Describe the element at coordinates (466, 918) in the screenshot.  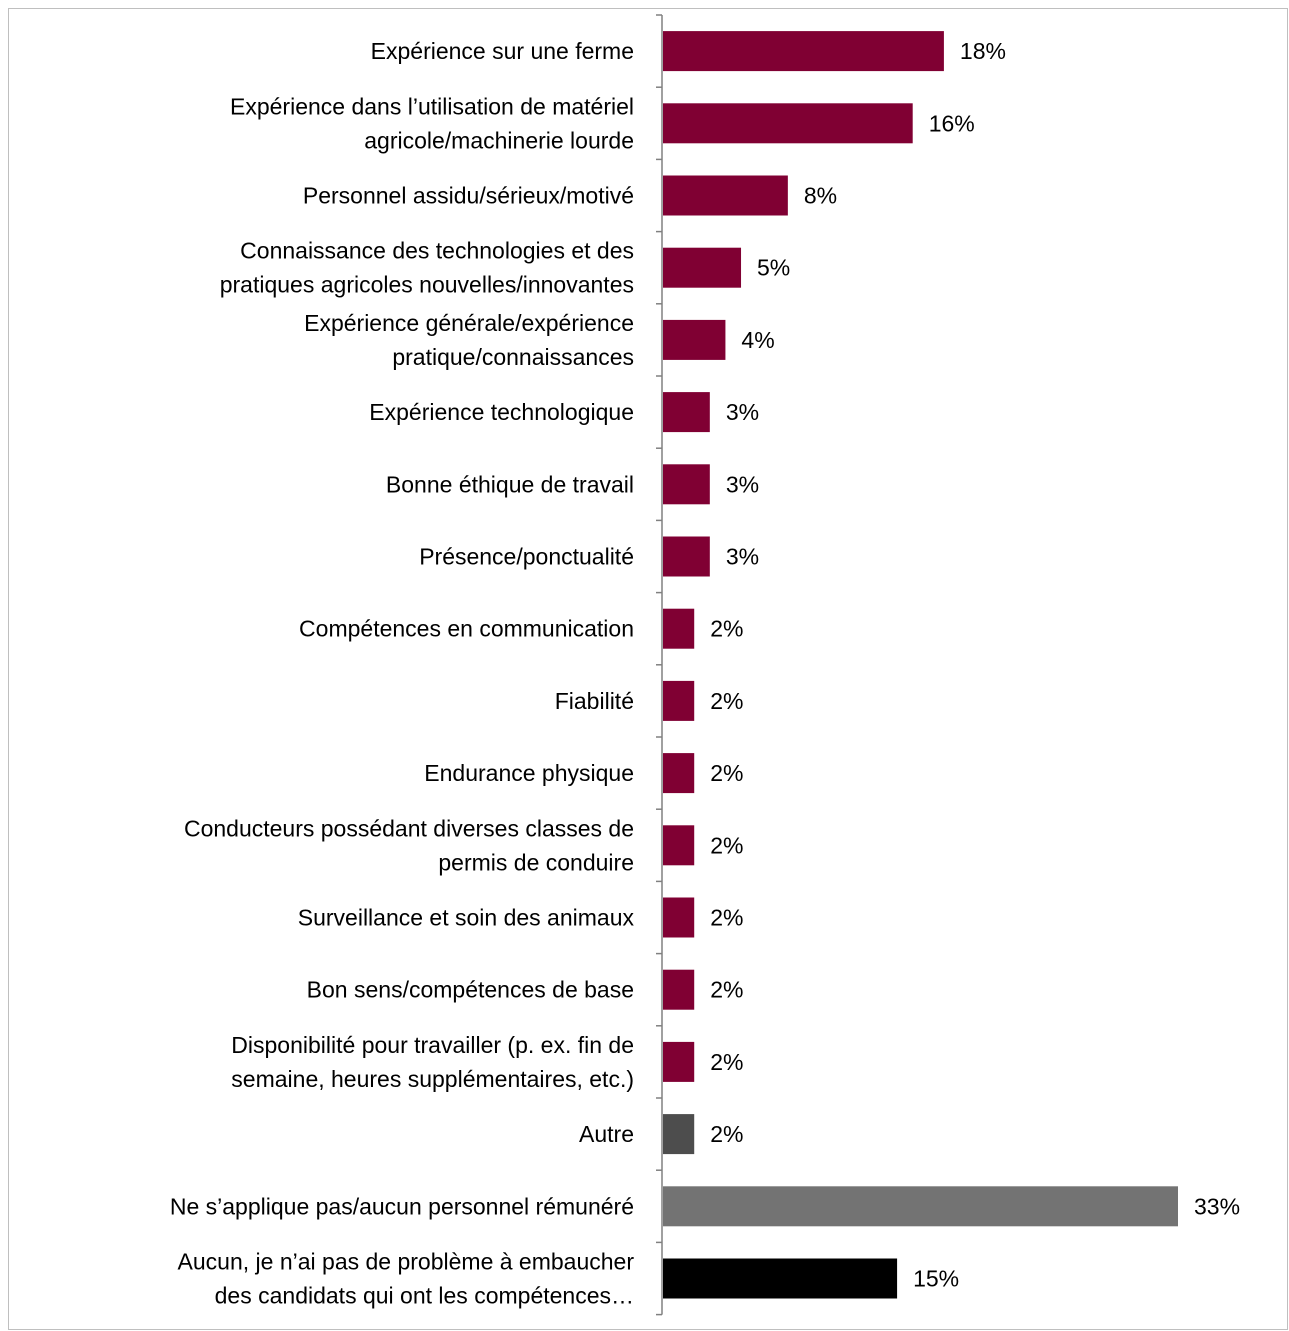
I see `category-label: Surveillance et soin des animaux` at that location.